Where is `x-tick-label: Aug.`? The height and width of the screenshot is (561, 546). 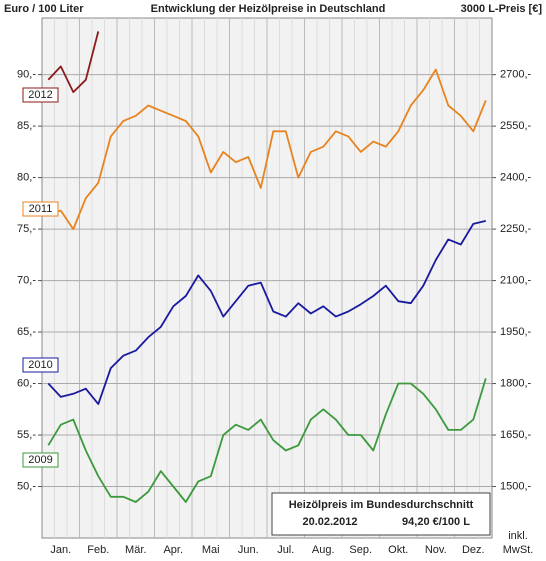
x-tick-label: Aug. is located at coordinates (323, 550).